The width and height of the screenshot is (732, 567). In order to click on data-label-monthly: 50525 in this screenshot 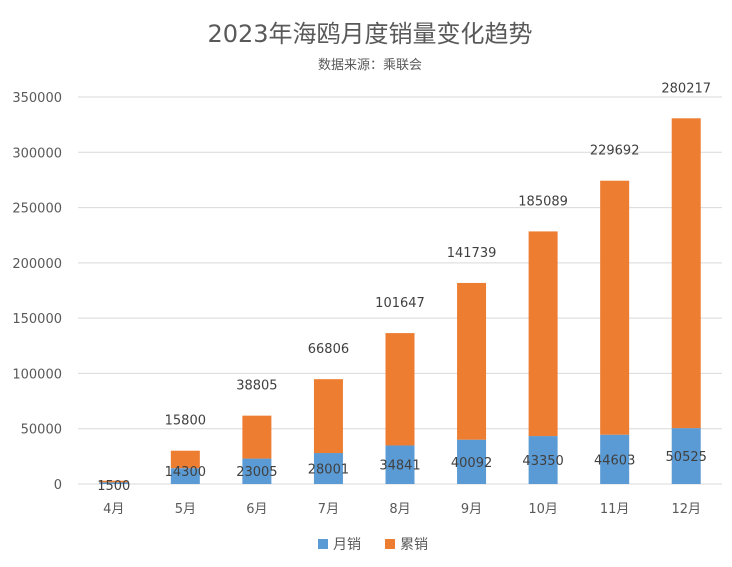, I will do `click(686, 457)`.